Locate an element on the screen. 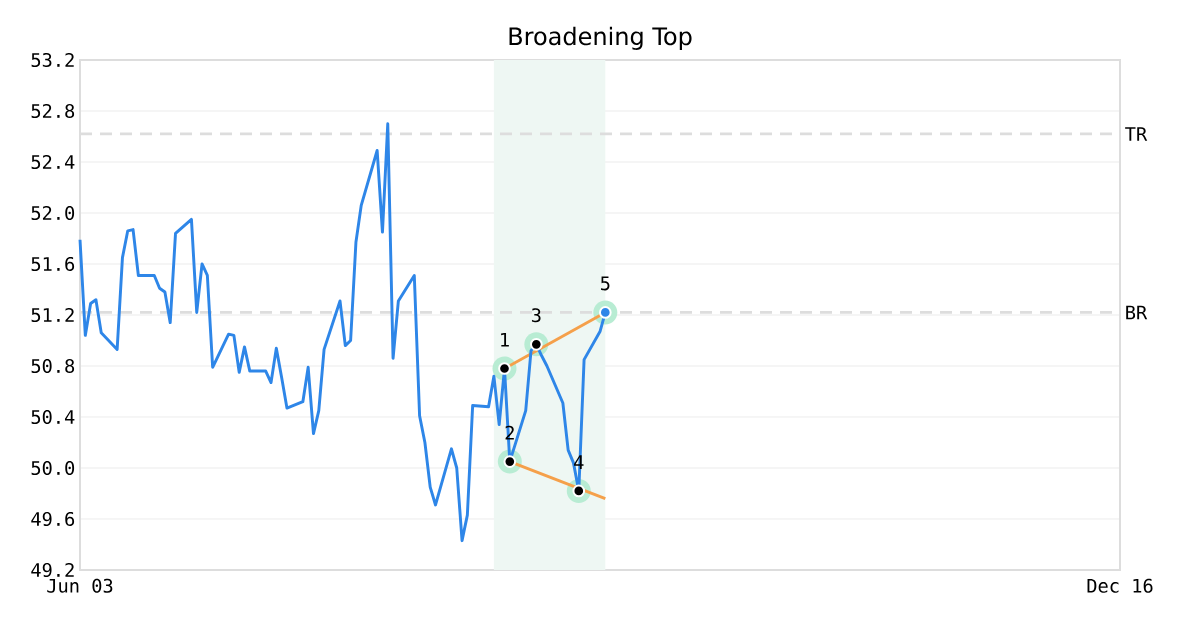 The height and width of the screenshot is (630, 1200). ref-line-label: BR is located at coordinates (1137, 312).